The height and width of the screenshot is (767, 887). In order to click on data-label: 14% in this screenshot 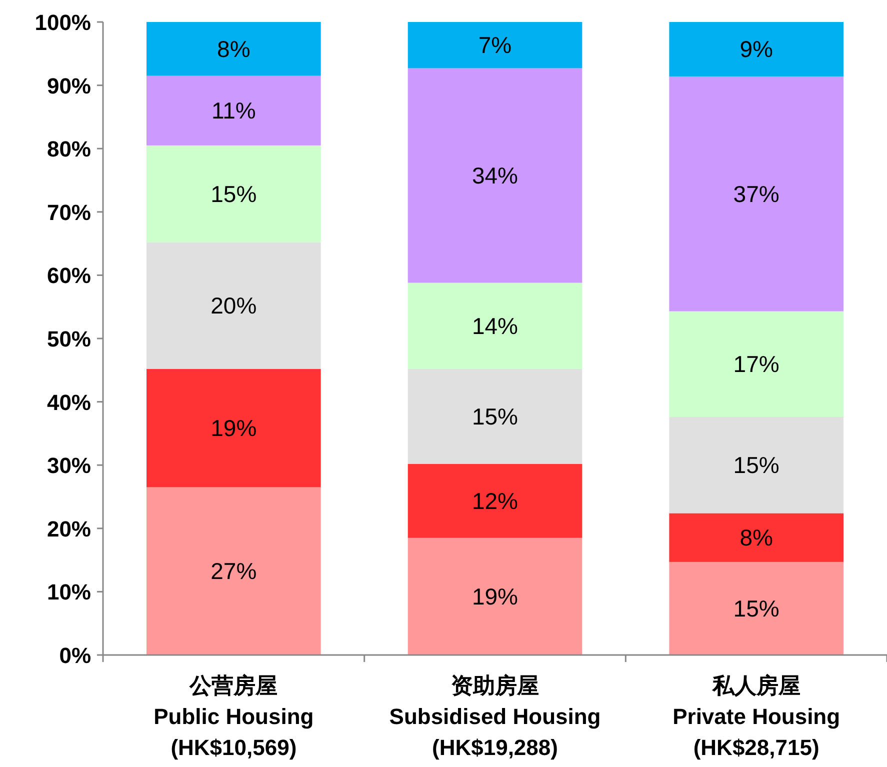, I will do `click(495, 325)`.